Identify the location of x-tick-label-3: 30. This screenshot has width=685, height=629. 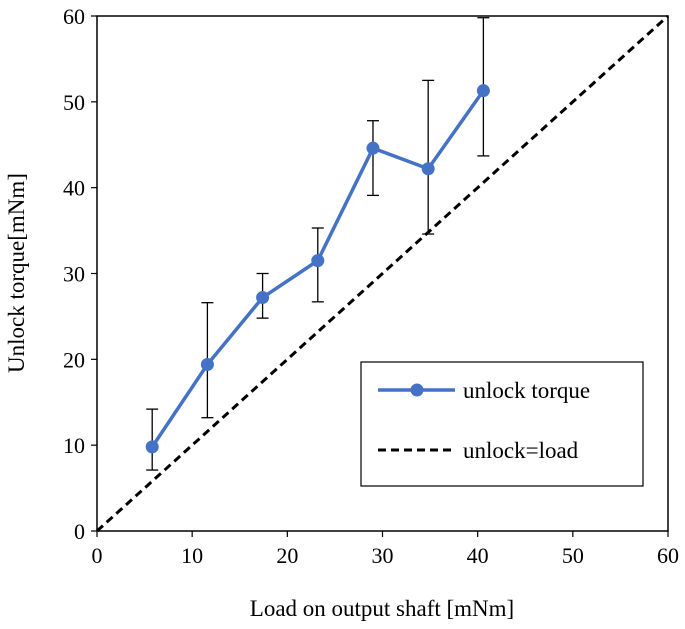
(383, 555).